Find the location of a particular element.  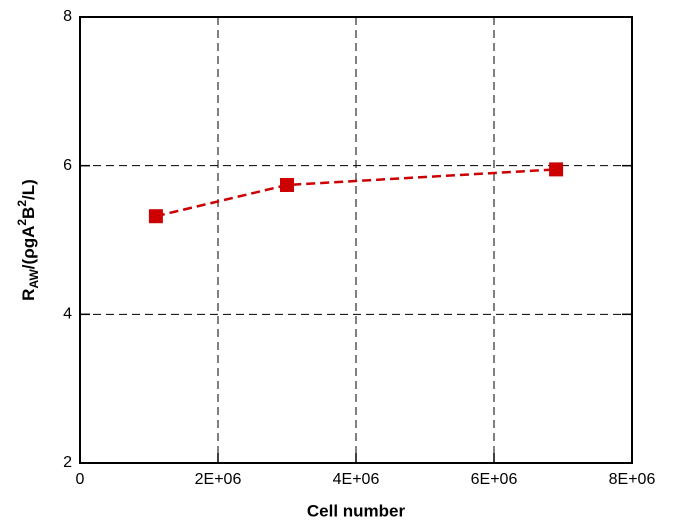

x-tick-label: 6E+06 is located at coordinates (494, 479).